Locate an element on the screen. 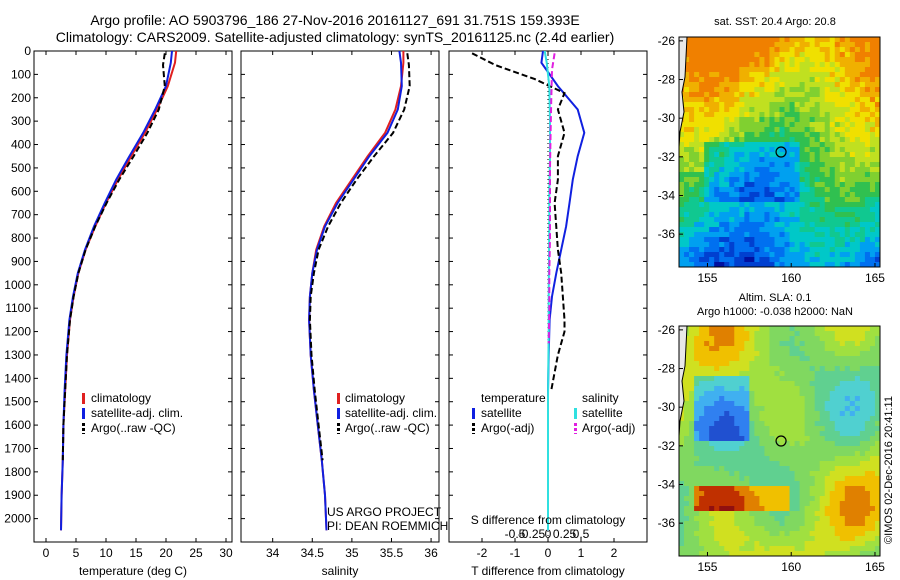 The height and width of the screenshot is (580, 900). difference-xlabel: T difference from climatology is located at coordinates (548, 571).